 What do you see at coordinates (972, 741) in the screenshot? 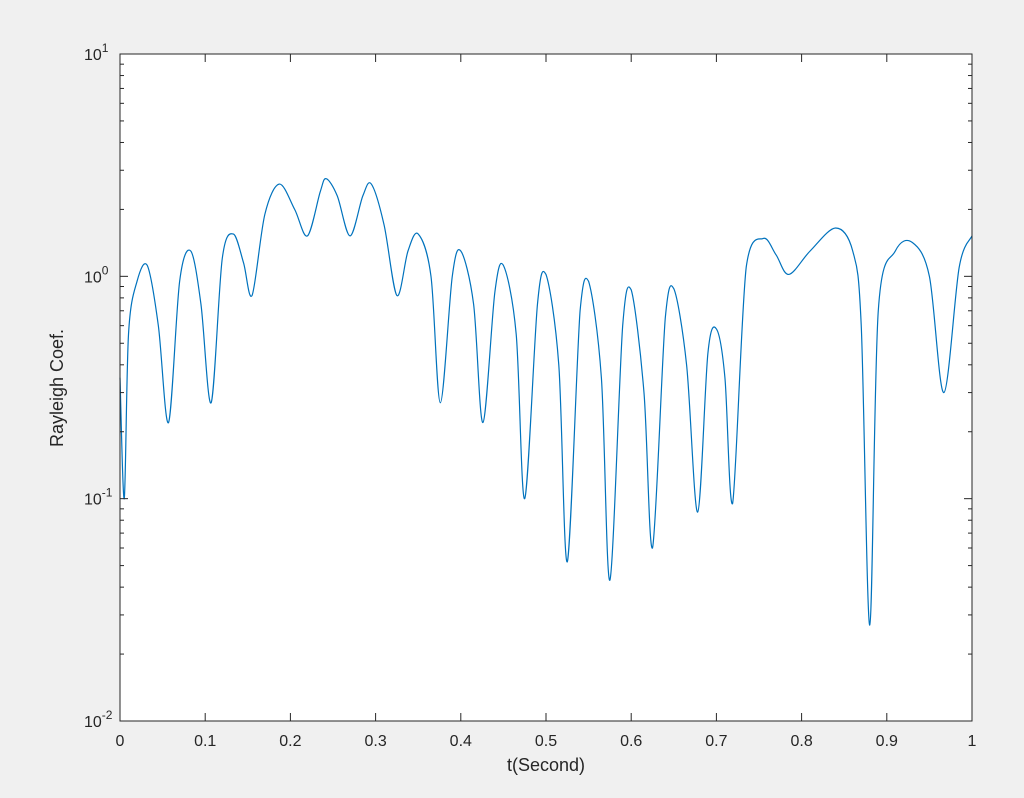
I see `x-tick-label: 1` at bounding box center [972, 741].